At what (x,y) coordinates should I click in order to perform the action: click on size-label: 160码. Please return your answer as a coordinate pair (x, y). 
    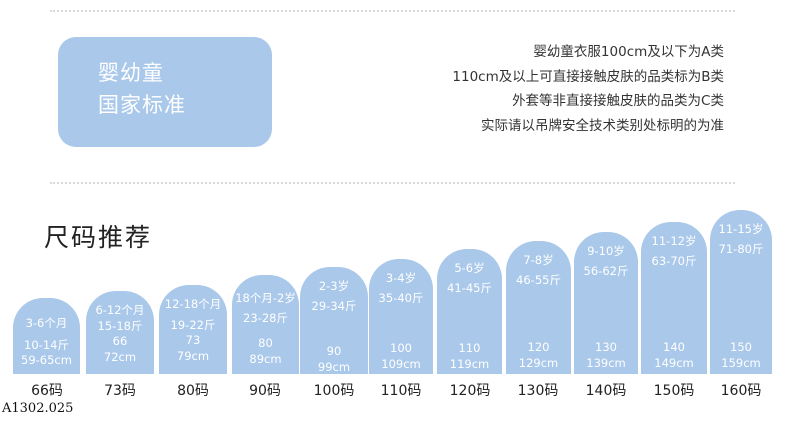
    Looking at the image, I should click on (741, 391).